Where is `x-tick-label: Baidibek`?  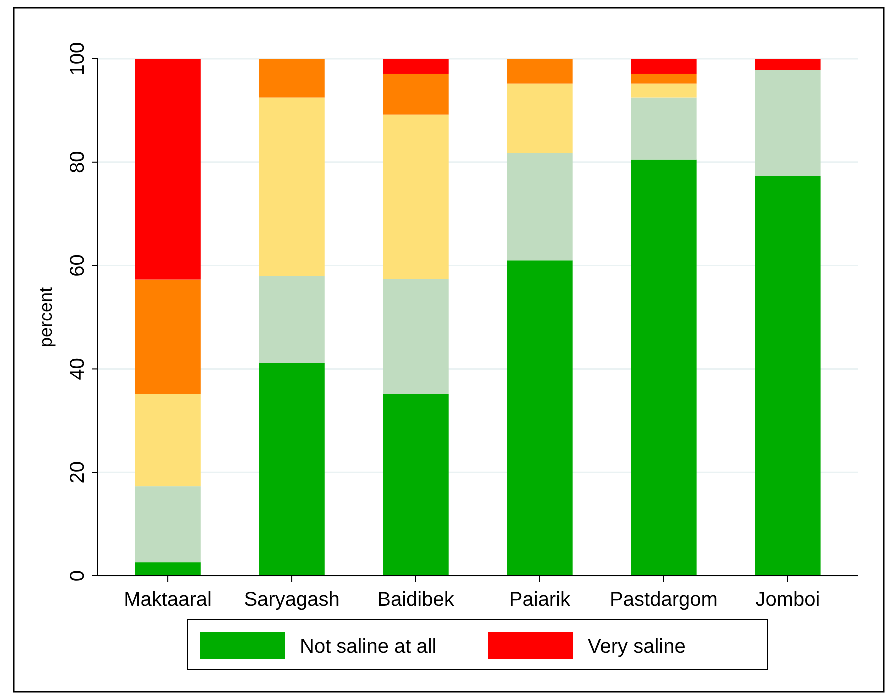
x-tick-label: Baidibek is located at coordinates (417, 600).